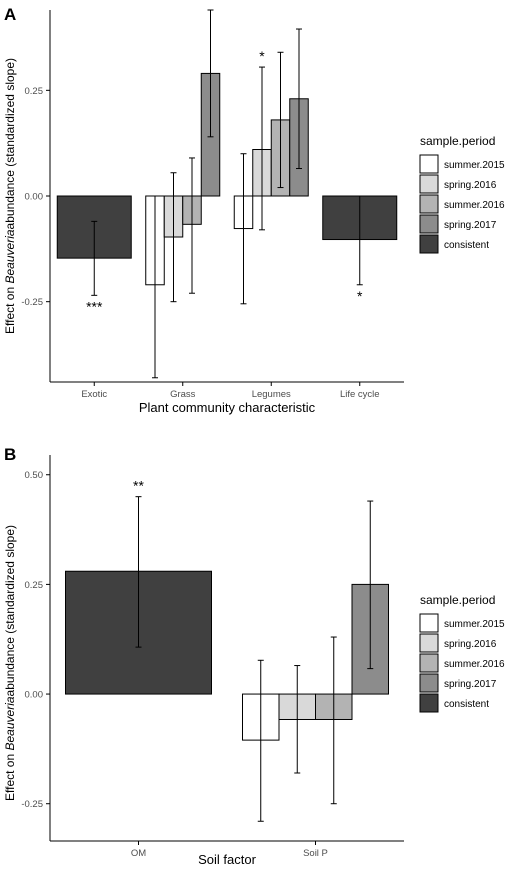 This screenshot has width=510, height=869. Describe the element at coordinates (243, 229) in the screenshot. I see `error-bar-legumes-summer-2015` at that location.